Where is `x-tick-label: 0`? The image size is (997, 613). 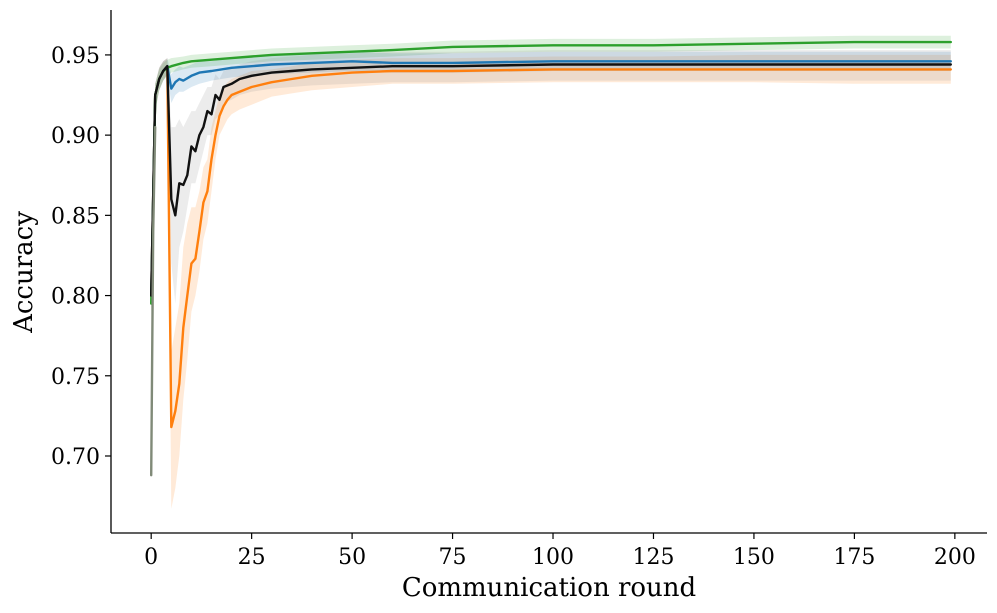 x-tick-label: 0 is located at coordinates (151, 557).